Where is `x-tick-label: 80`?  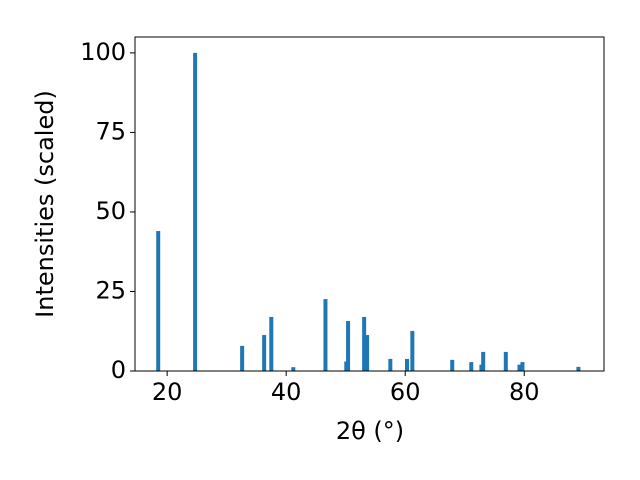 x-tick-label: 80 is located at coordinates (524, 392).